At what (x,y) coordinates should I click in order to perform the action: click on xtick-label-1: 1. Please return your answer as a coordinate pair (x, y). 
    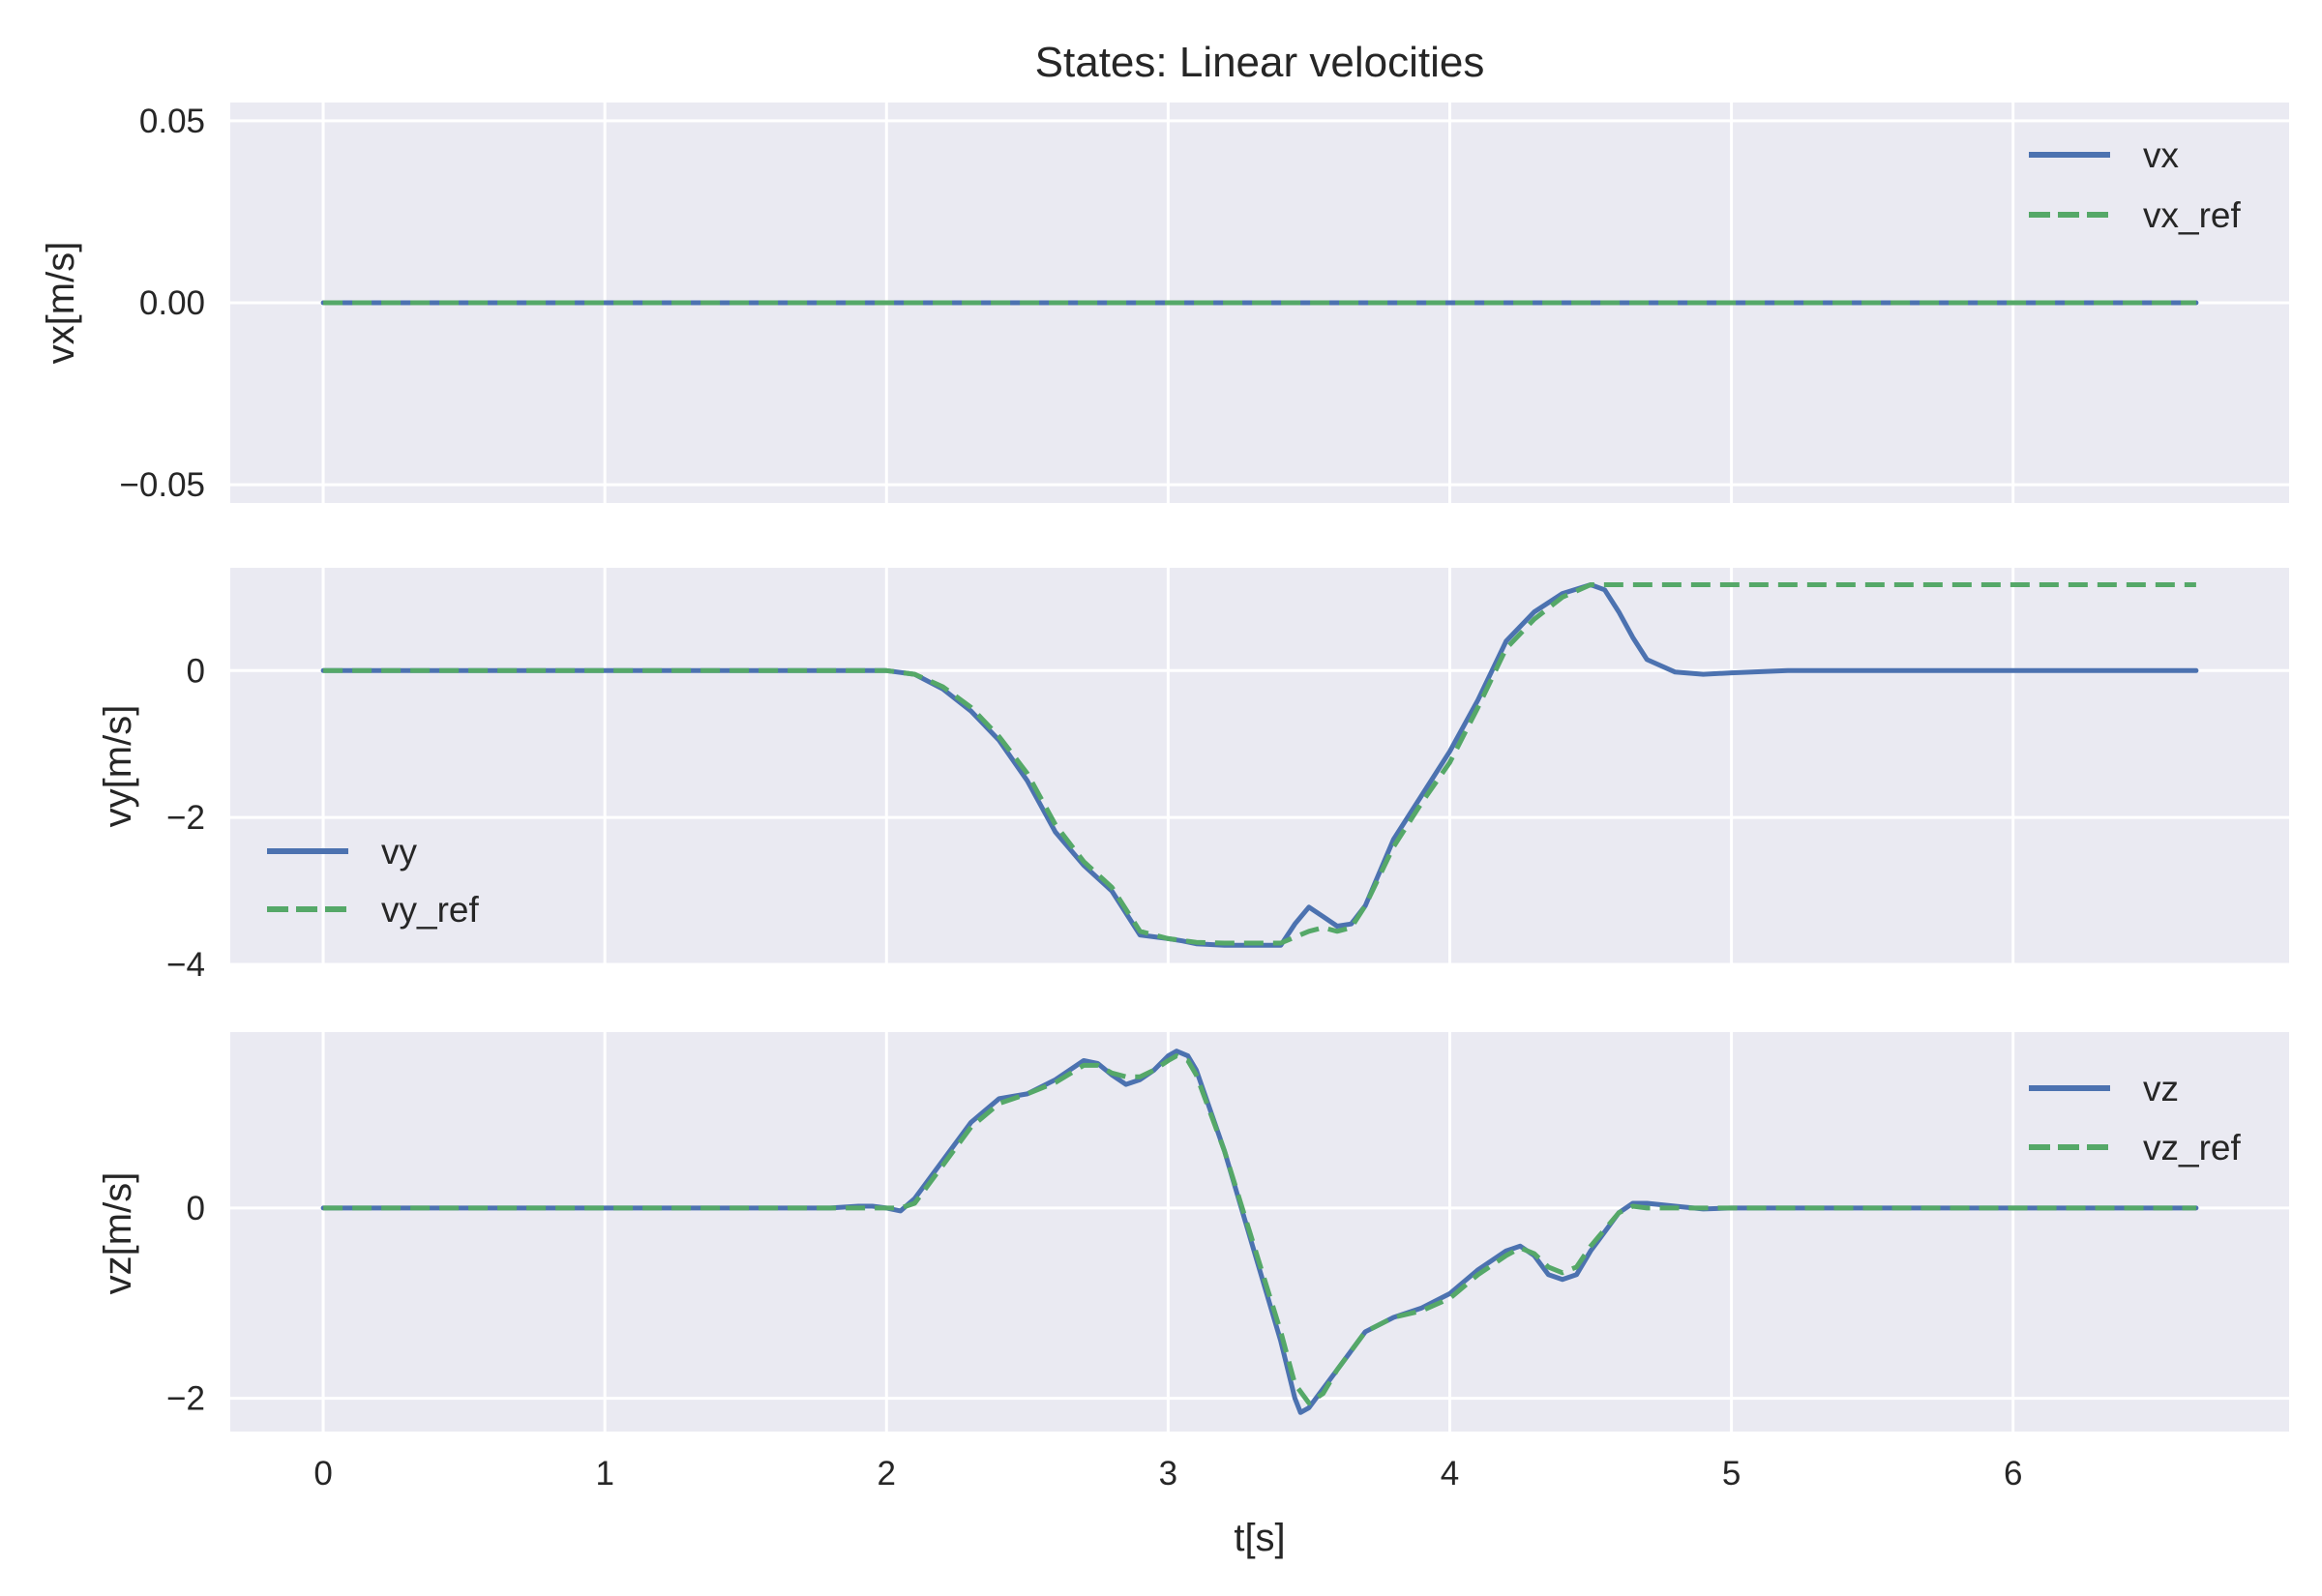
    Looking at the image, I should click on (604, 1474).